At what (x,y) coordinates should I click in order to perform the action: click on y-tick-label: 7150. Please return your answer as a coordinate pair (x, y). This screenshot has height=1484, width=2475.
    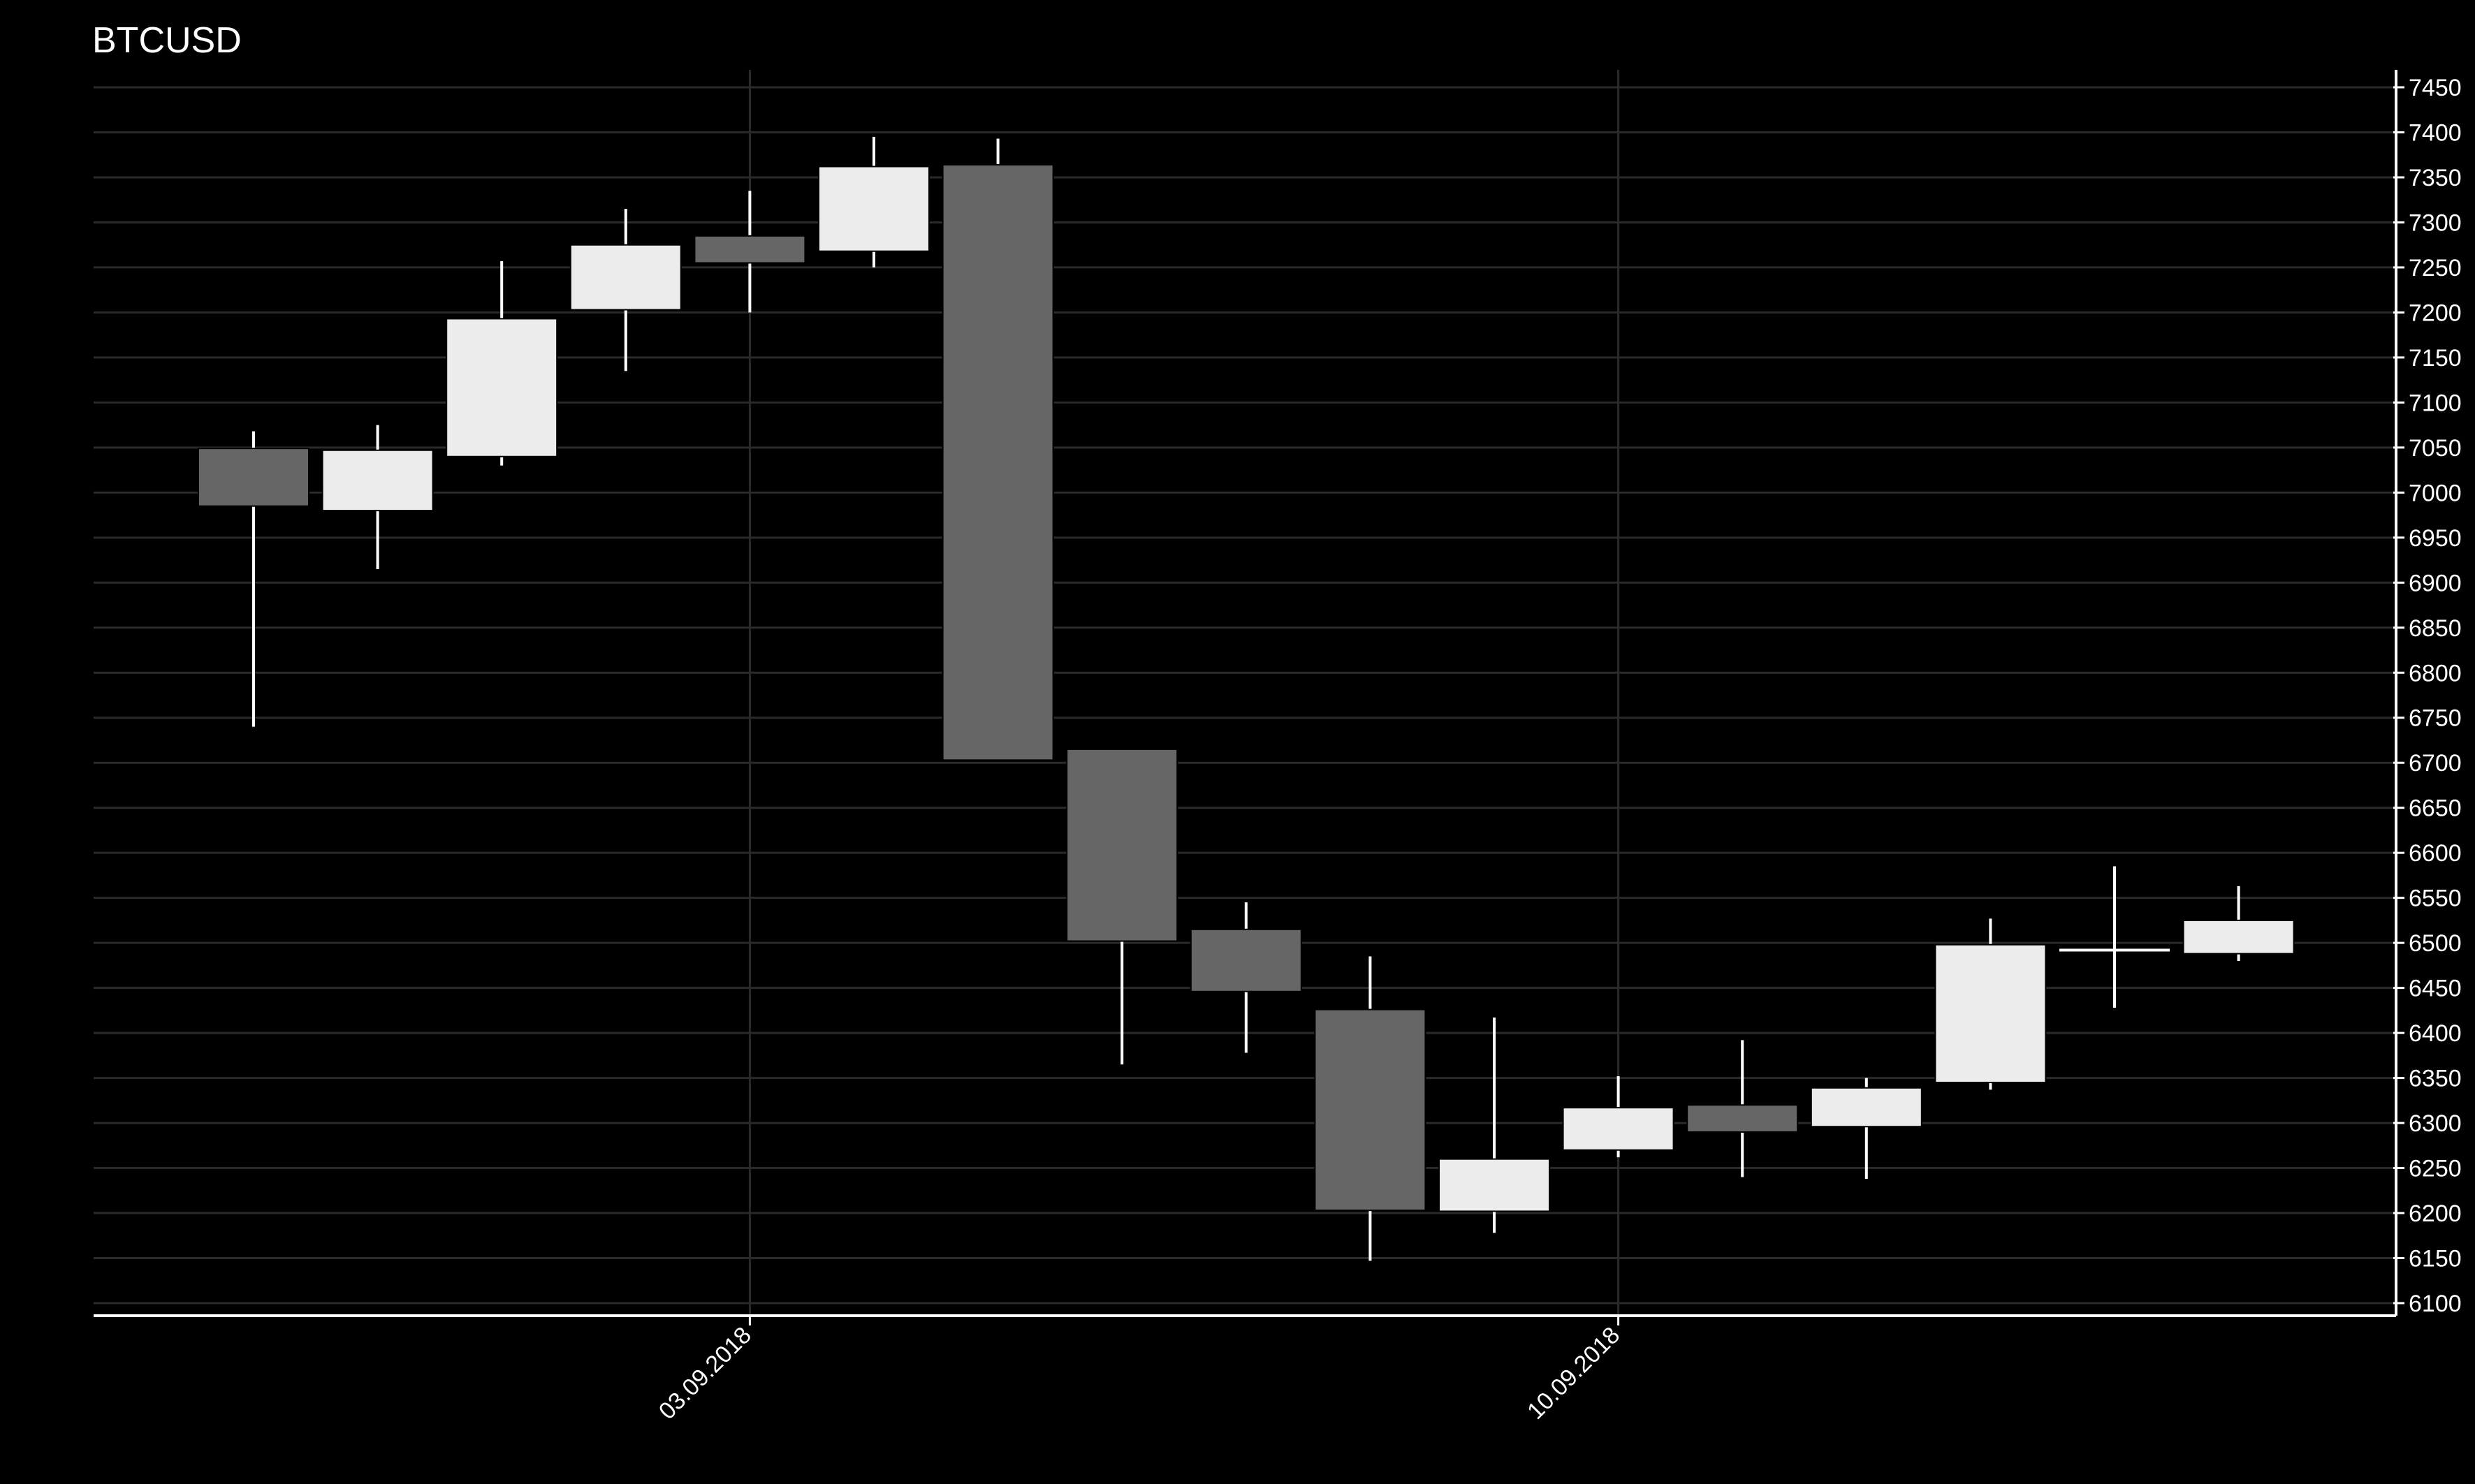
    Looking at the image, I should click on (2435, 358).